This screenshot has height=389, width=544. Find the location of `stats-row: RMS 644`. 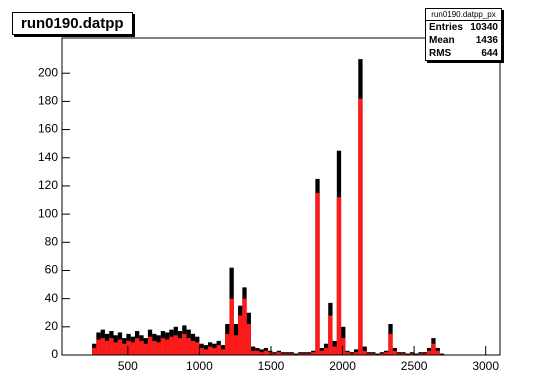

stats-row: RMS 644 is located at coordinates (463, 53).